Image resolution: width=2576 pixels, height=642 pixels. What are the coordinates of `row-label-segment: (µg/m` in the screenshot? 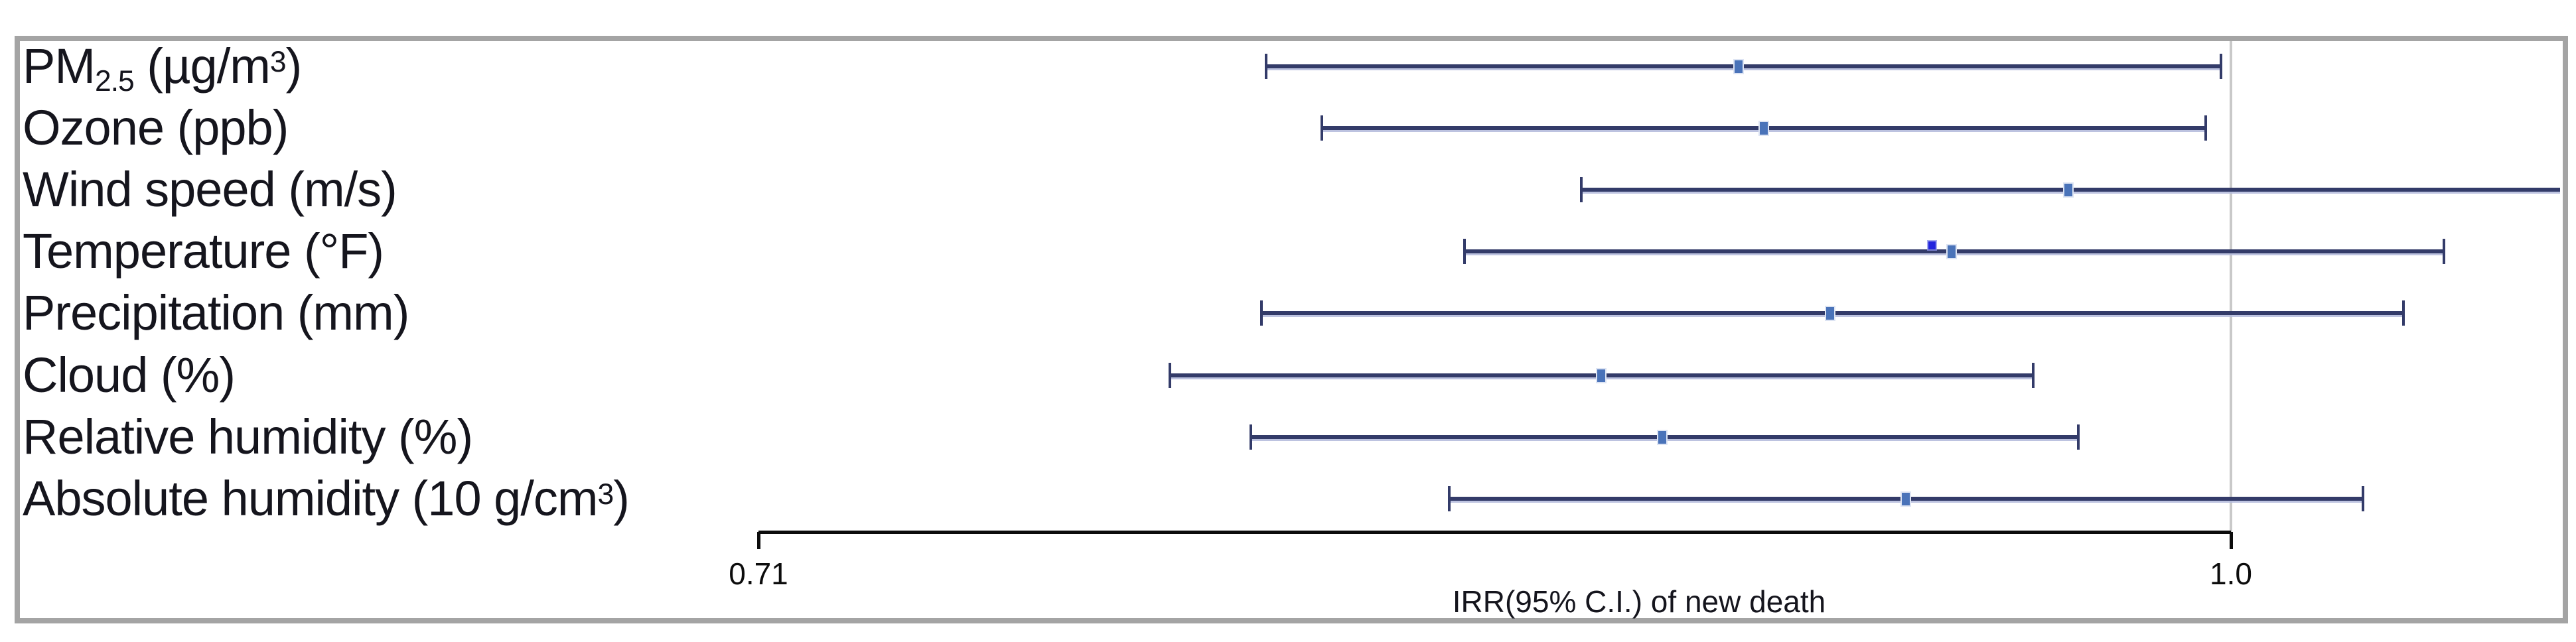 It's located at (202, 66).